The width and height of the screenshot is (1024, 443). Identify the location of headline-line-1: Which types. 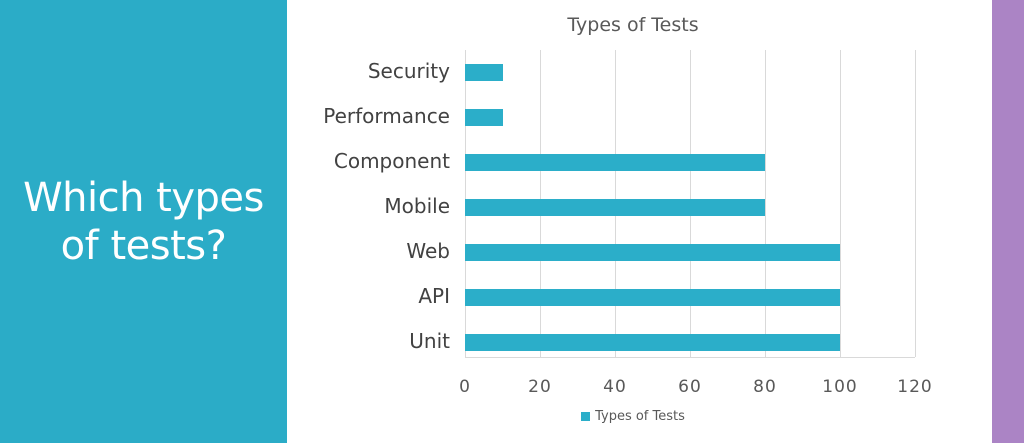
(143, 197).